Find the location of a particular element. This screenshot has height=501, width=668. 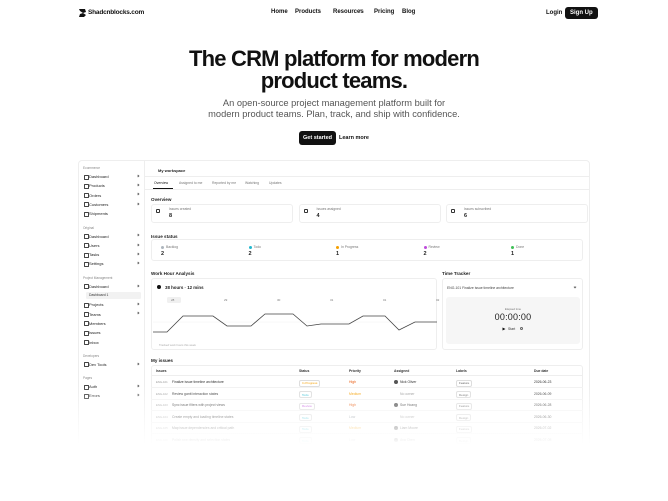

work-total: 38 hours · 12 mins is located at coordinates (184, 287).